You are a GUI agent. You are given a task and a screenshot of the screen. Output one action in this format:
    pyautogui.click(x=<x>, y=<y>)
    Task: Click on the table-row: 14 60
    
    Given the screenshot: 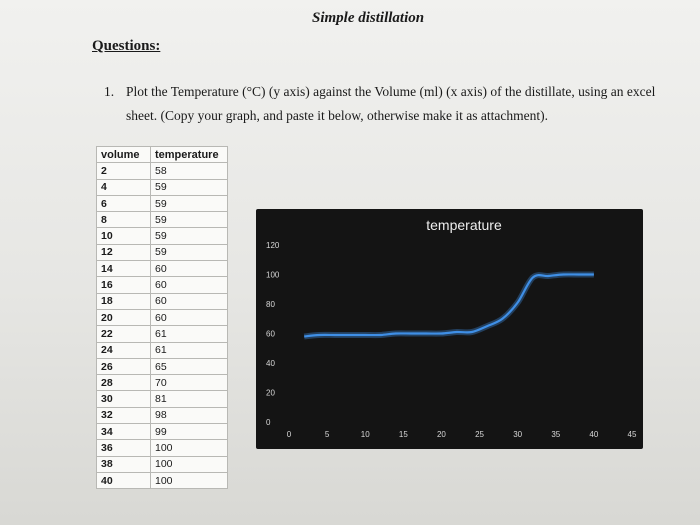 What is the action you would take?
    pyautogui.click(x=162, y=269)
    